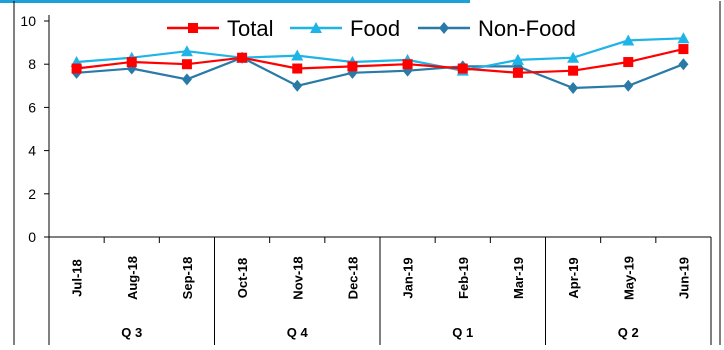 This screenshot has height=350, width=724. I want to click on x-tick-label: Jan-19, so click(408, 277).